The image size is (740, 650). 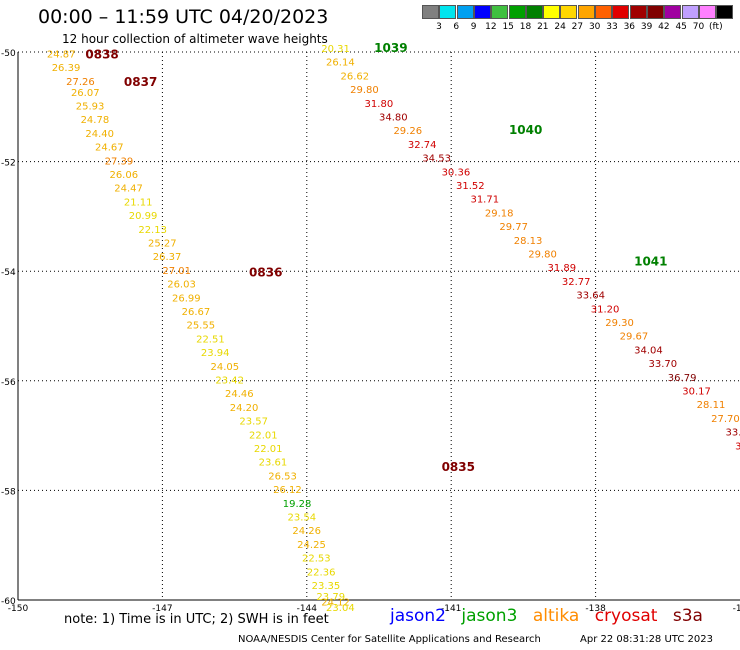 What do you see at coordinates (619, 323) in the screenshot?
I see `swh-value-label: 29.30` at bounding box center [619, 323].